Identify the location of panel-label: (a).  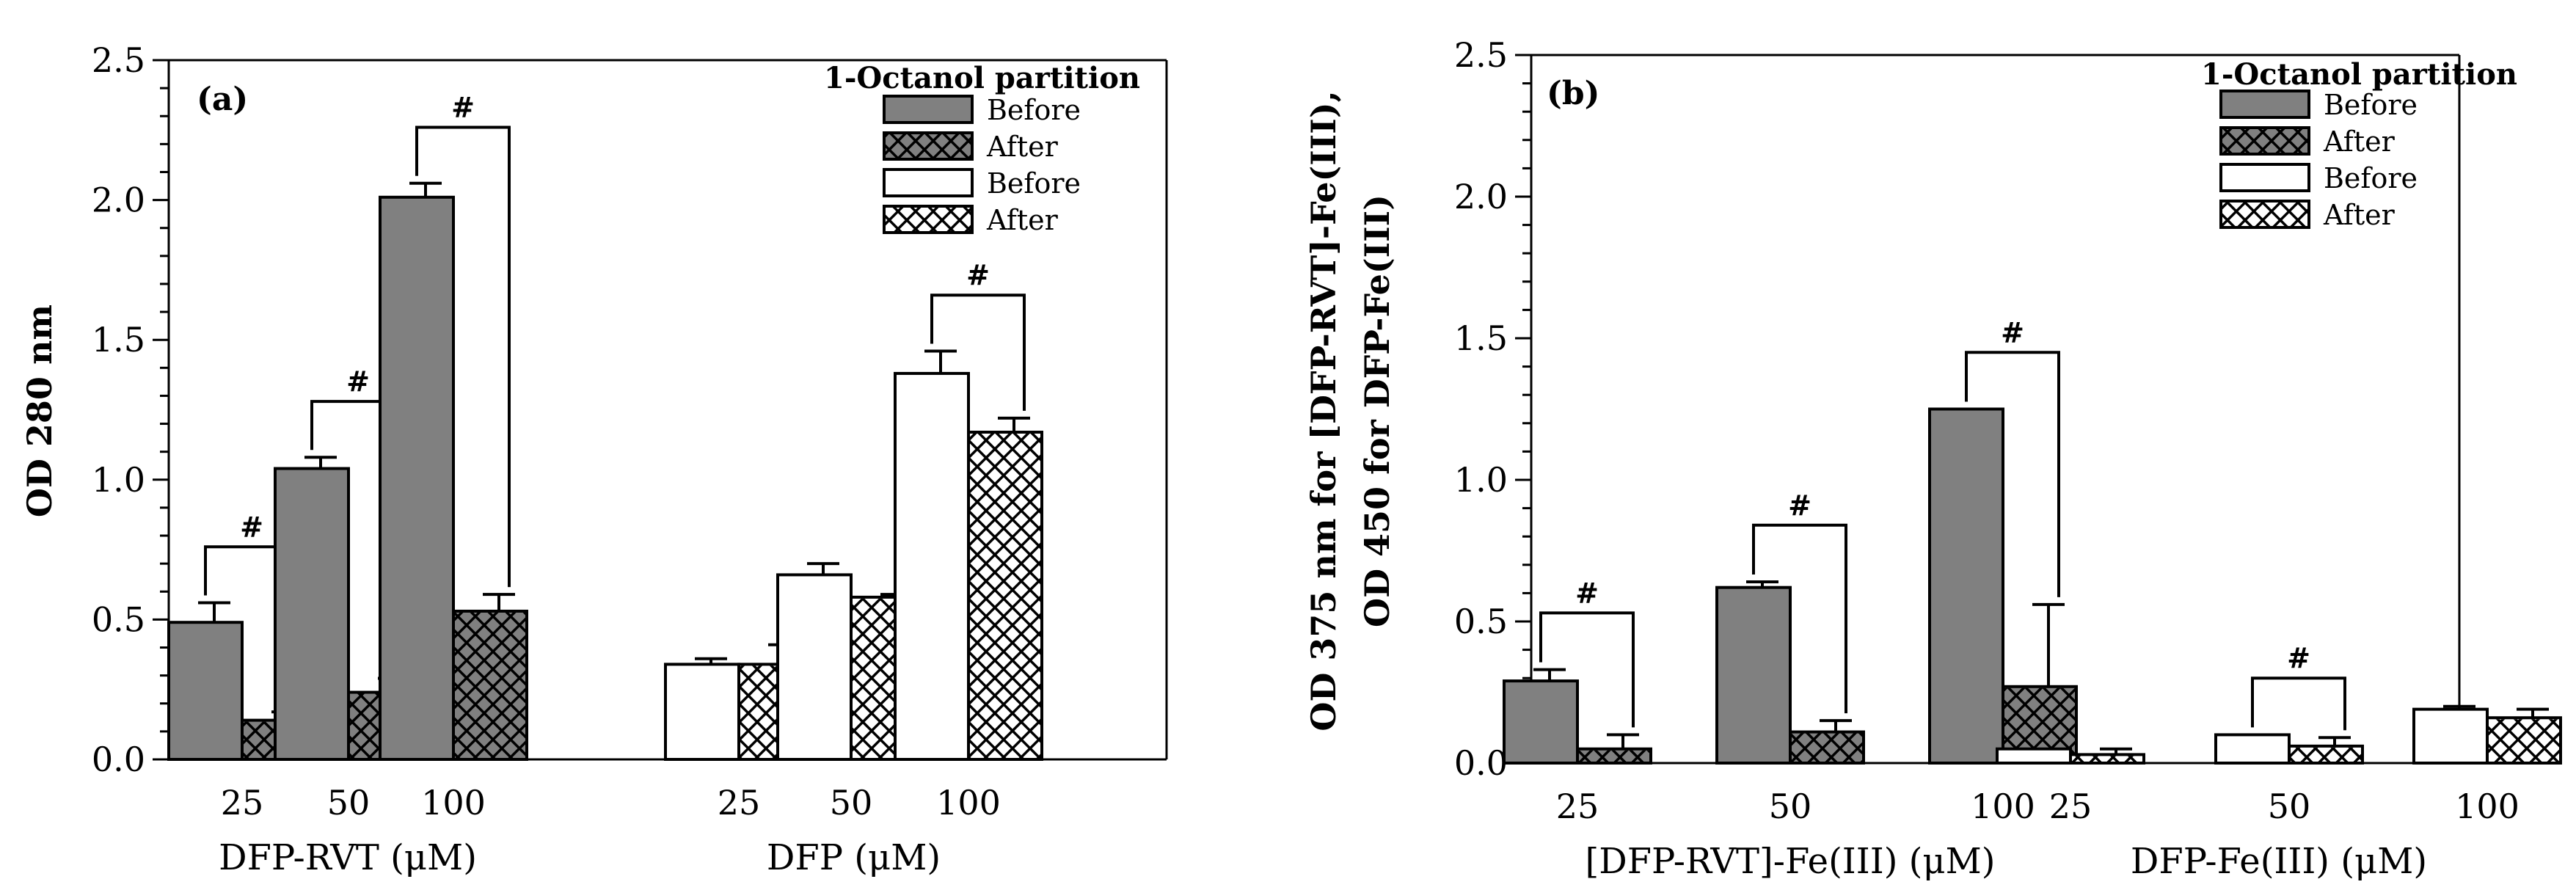
(223, 100).